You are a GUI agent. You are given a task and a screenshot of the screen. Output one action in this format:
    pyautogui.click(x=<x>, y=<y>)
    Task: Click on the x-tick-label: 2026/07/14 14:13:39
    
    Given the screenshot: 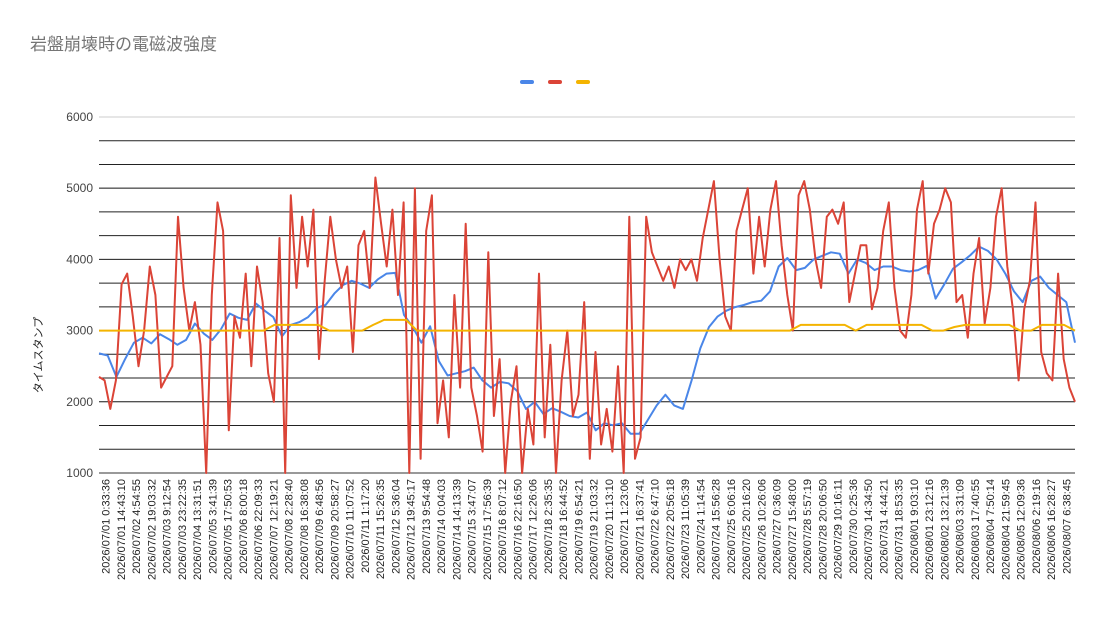 What is the action you would take?
    pyautogui.click(x=457, y=529)
    